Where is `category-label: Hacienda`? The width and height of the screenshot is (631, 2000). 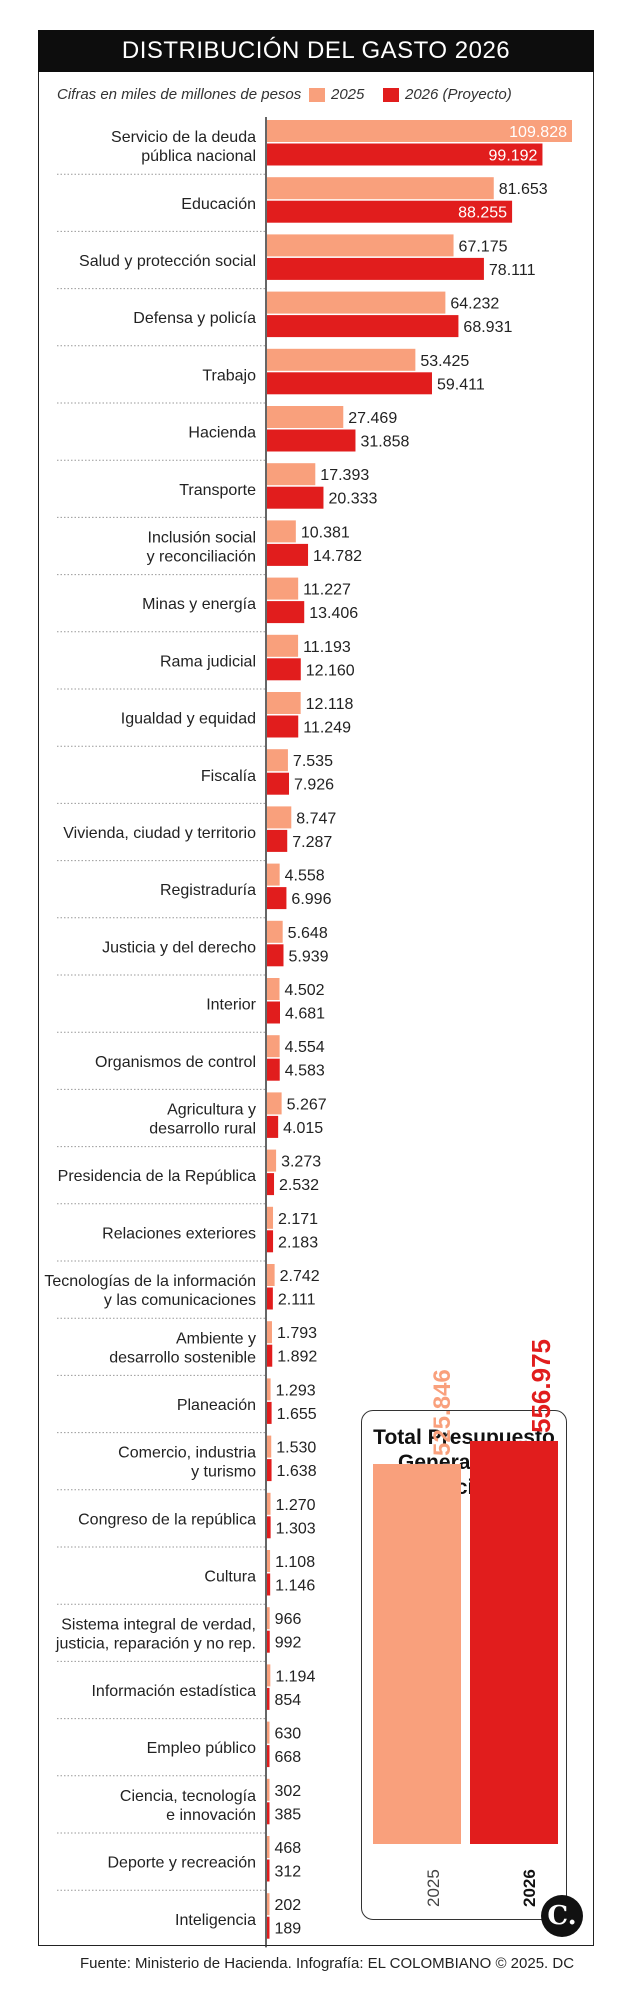 category-label: Hacienda is located at coordinates (222, 433).